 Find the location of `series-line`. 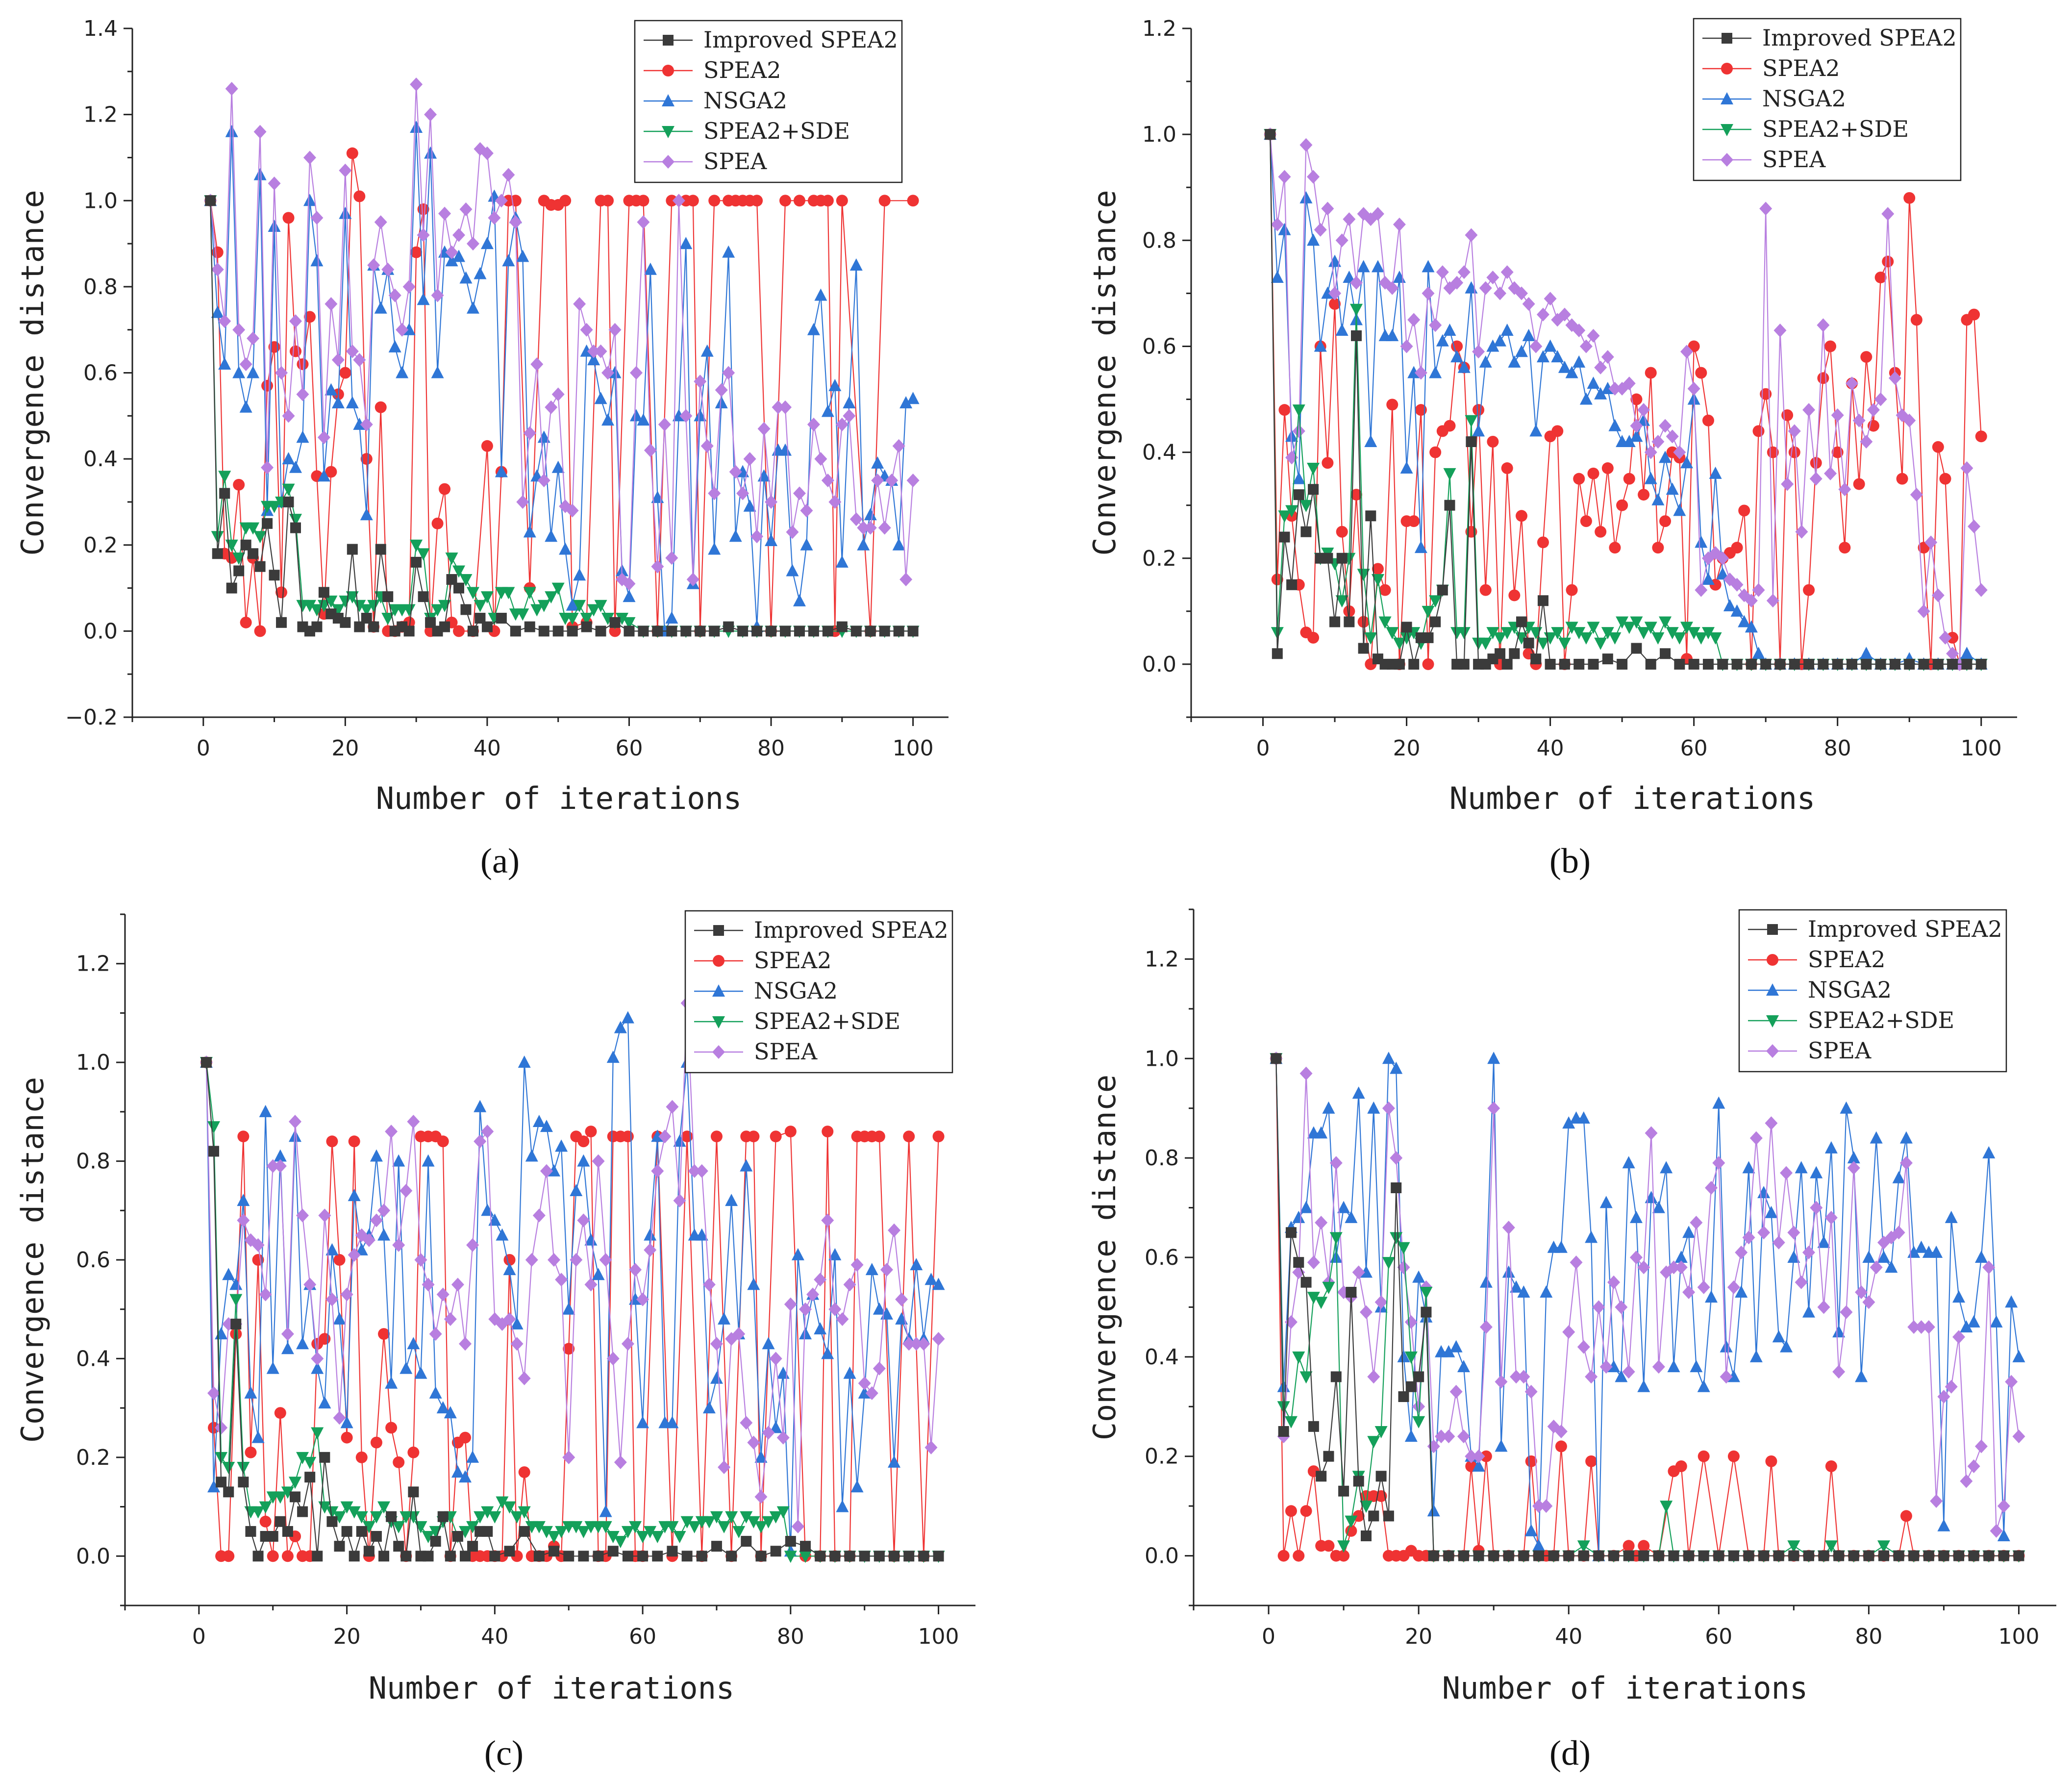

series-line is located at coordinates (572, 1284).